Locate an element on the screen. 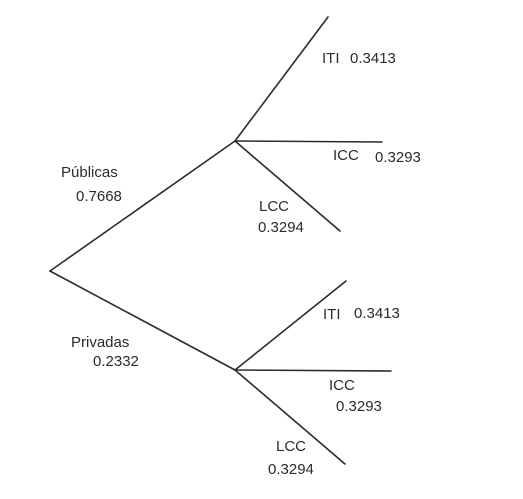 This screenshot has width=523, height=499. branch-privadas-to-icc is located at coordinates (313, 370).